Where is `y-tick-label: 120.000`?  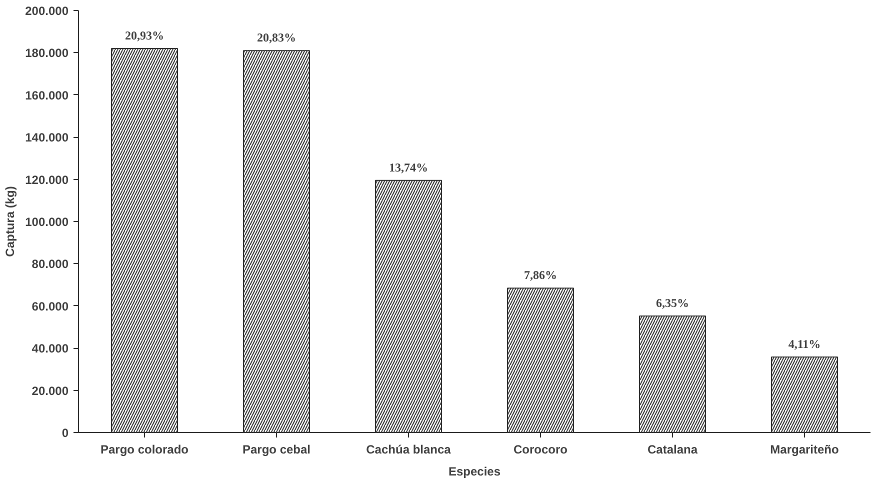 y-tick-label: 120.000 is located at coordinates (47, 179).